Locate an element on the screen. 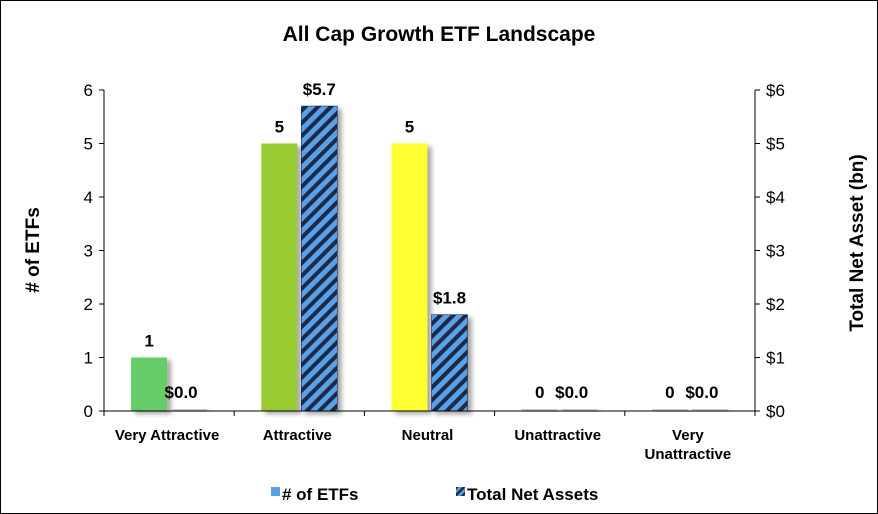  right-axis-tick-label: $4 is located at coordinates (775, 197).